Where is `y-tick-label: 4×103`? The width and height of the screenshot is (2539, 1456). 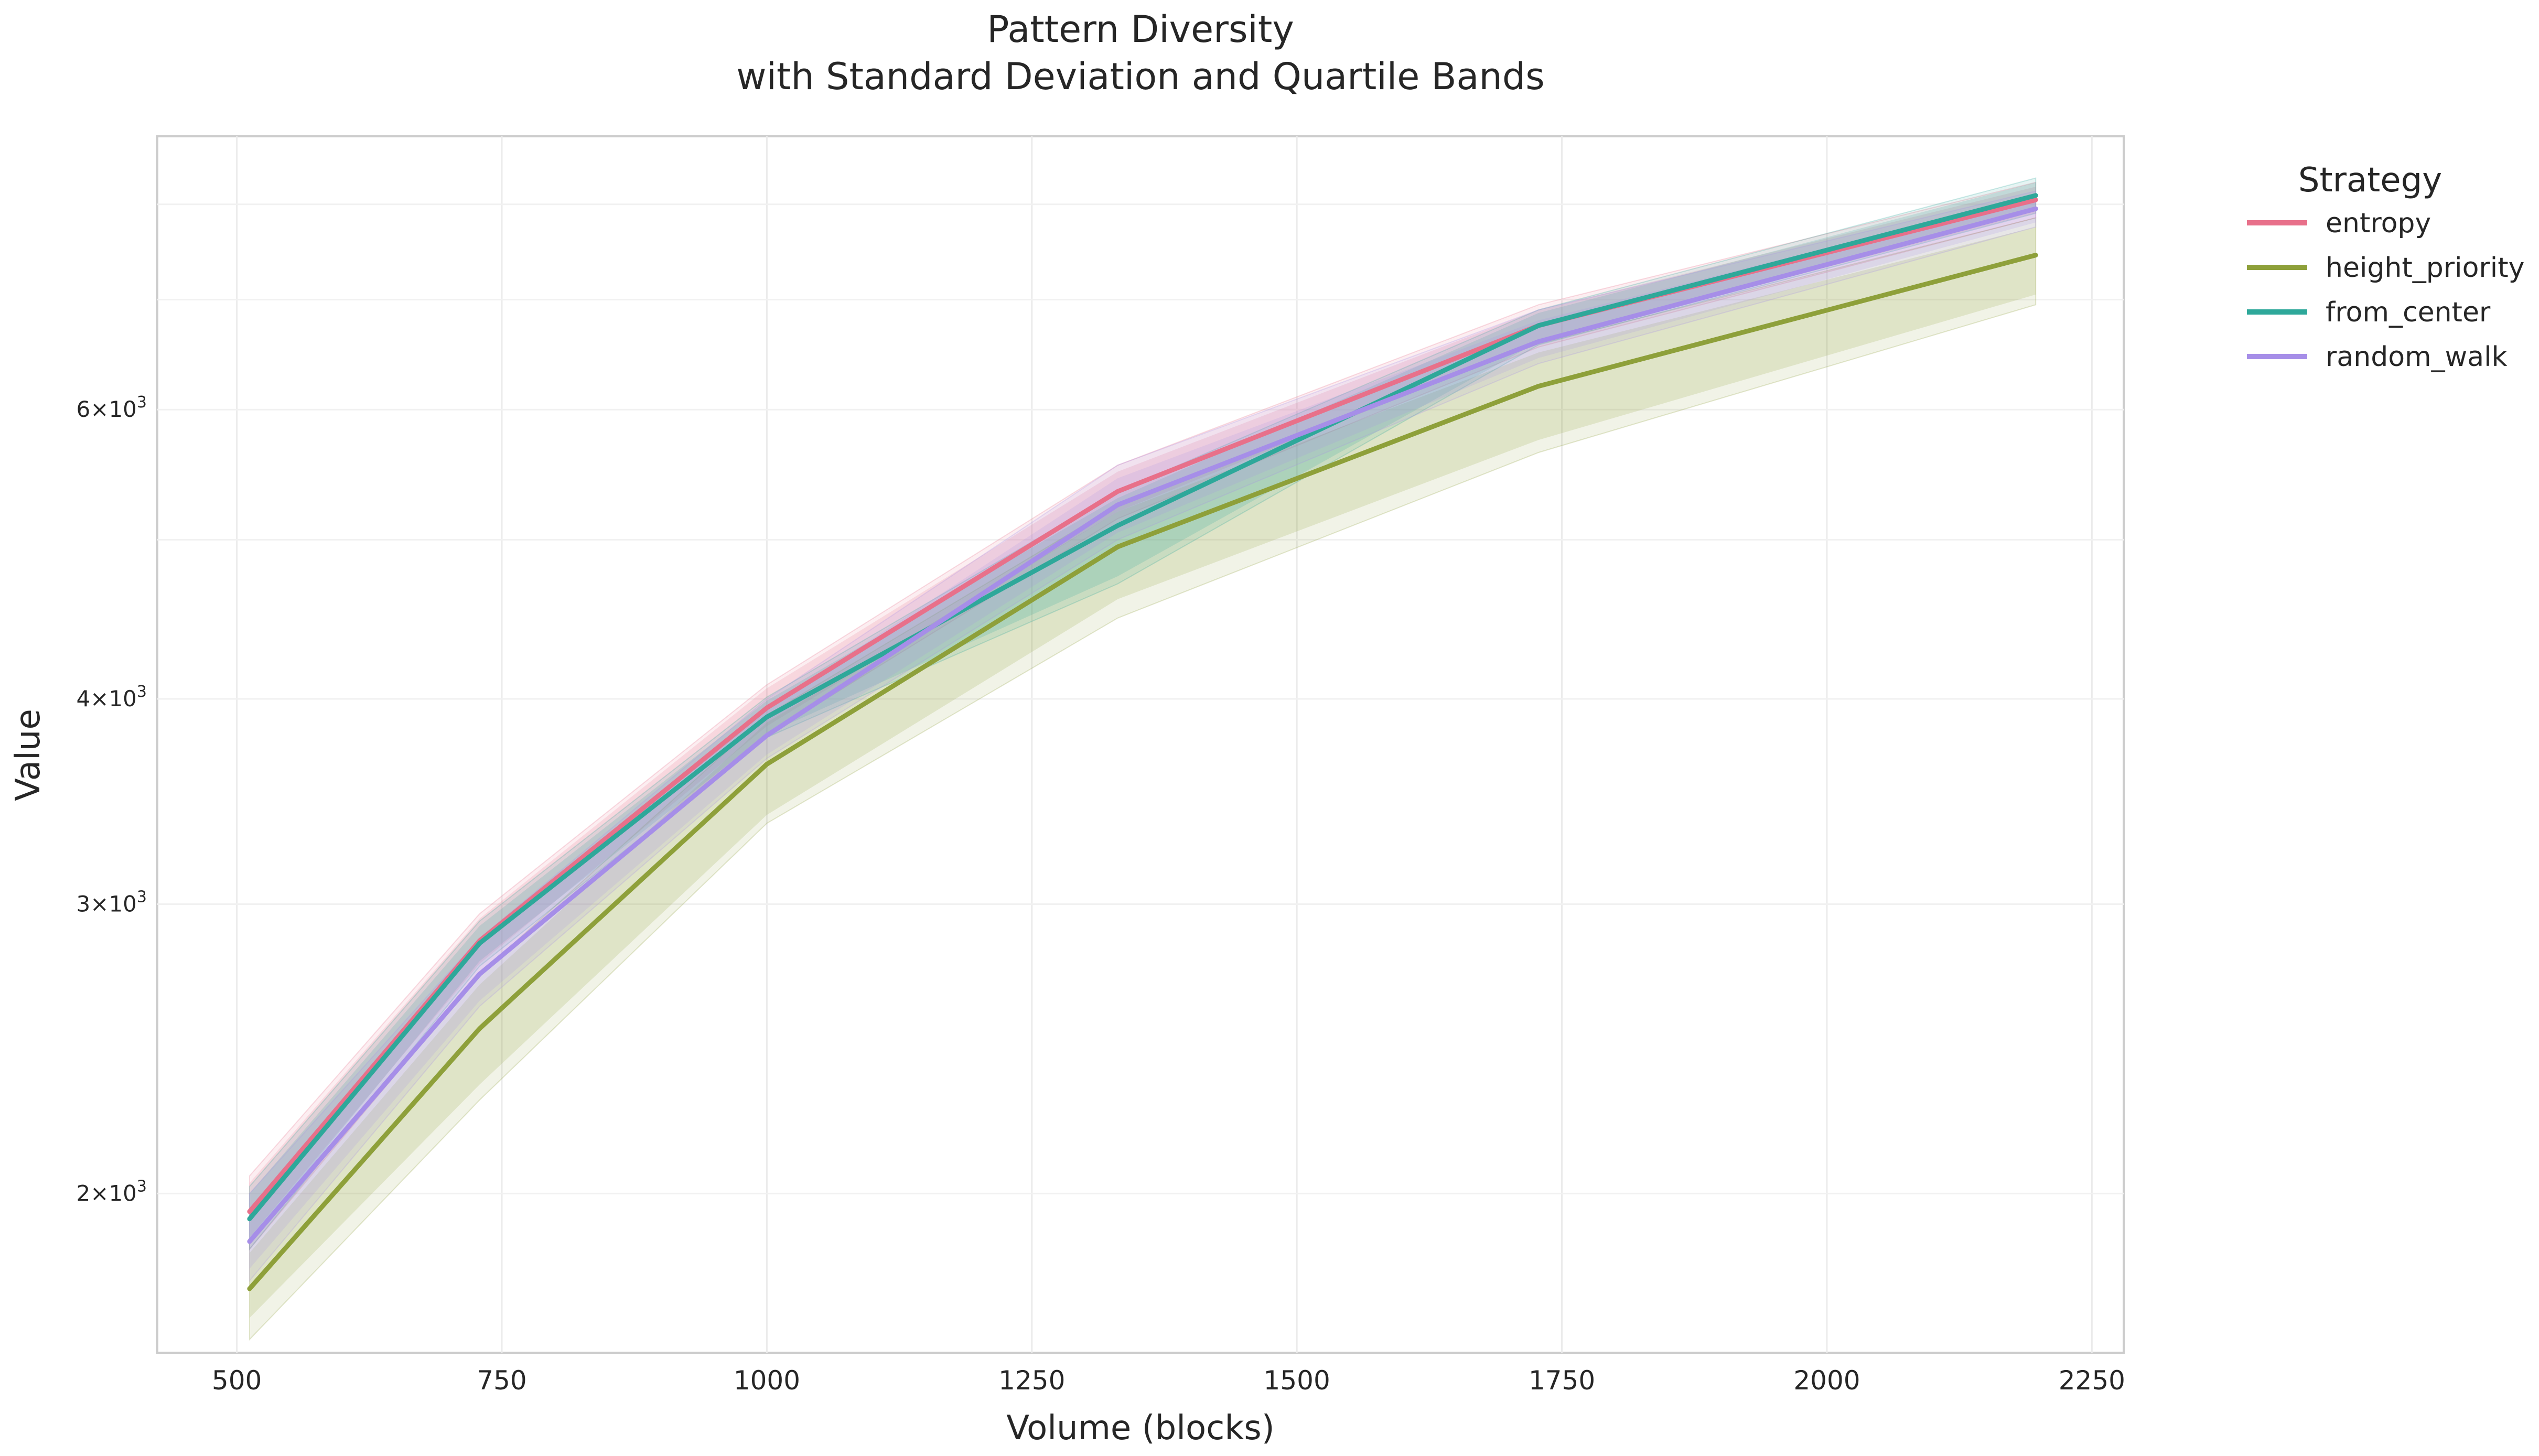 y-tick-label: 4×103 is located at coordinates (112, 697).